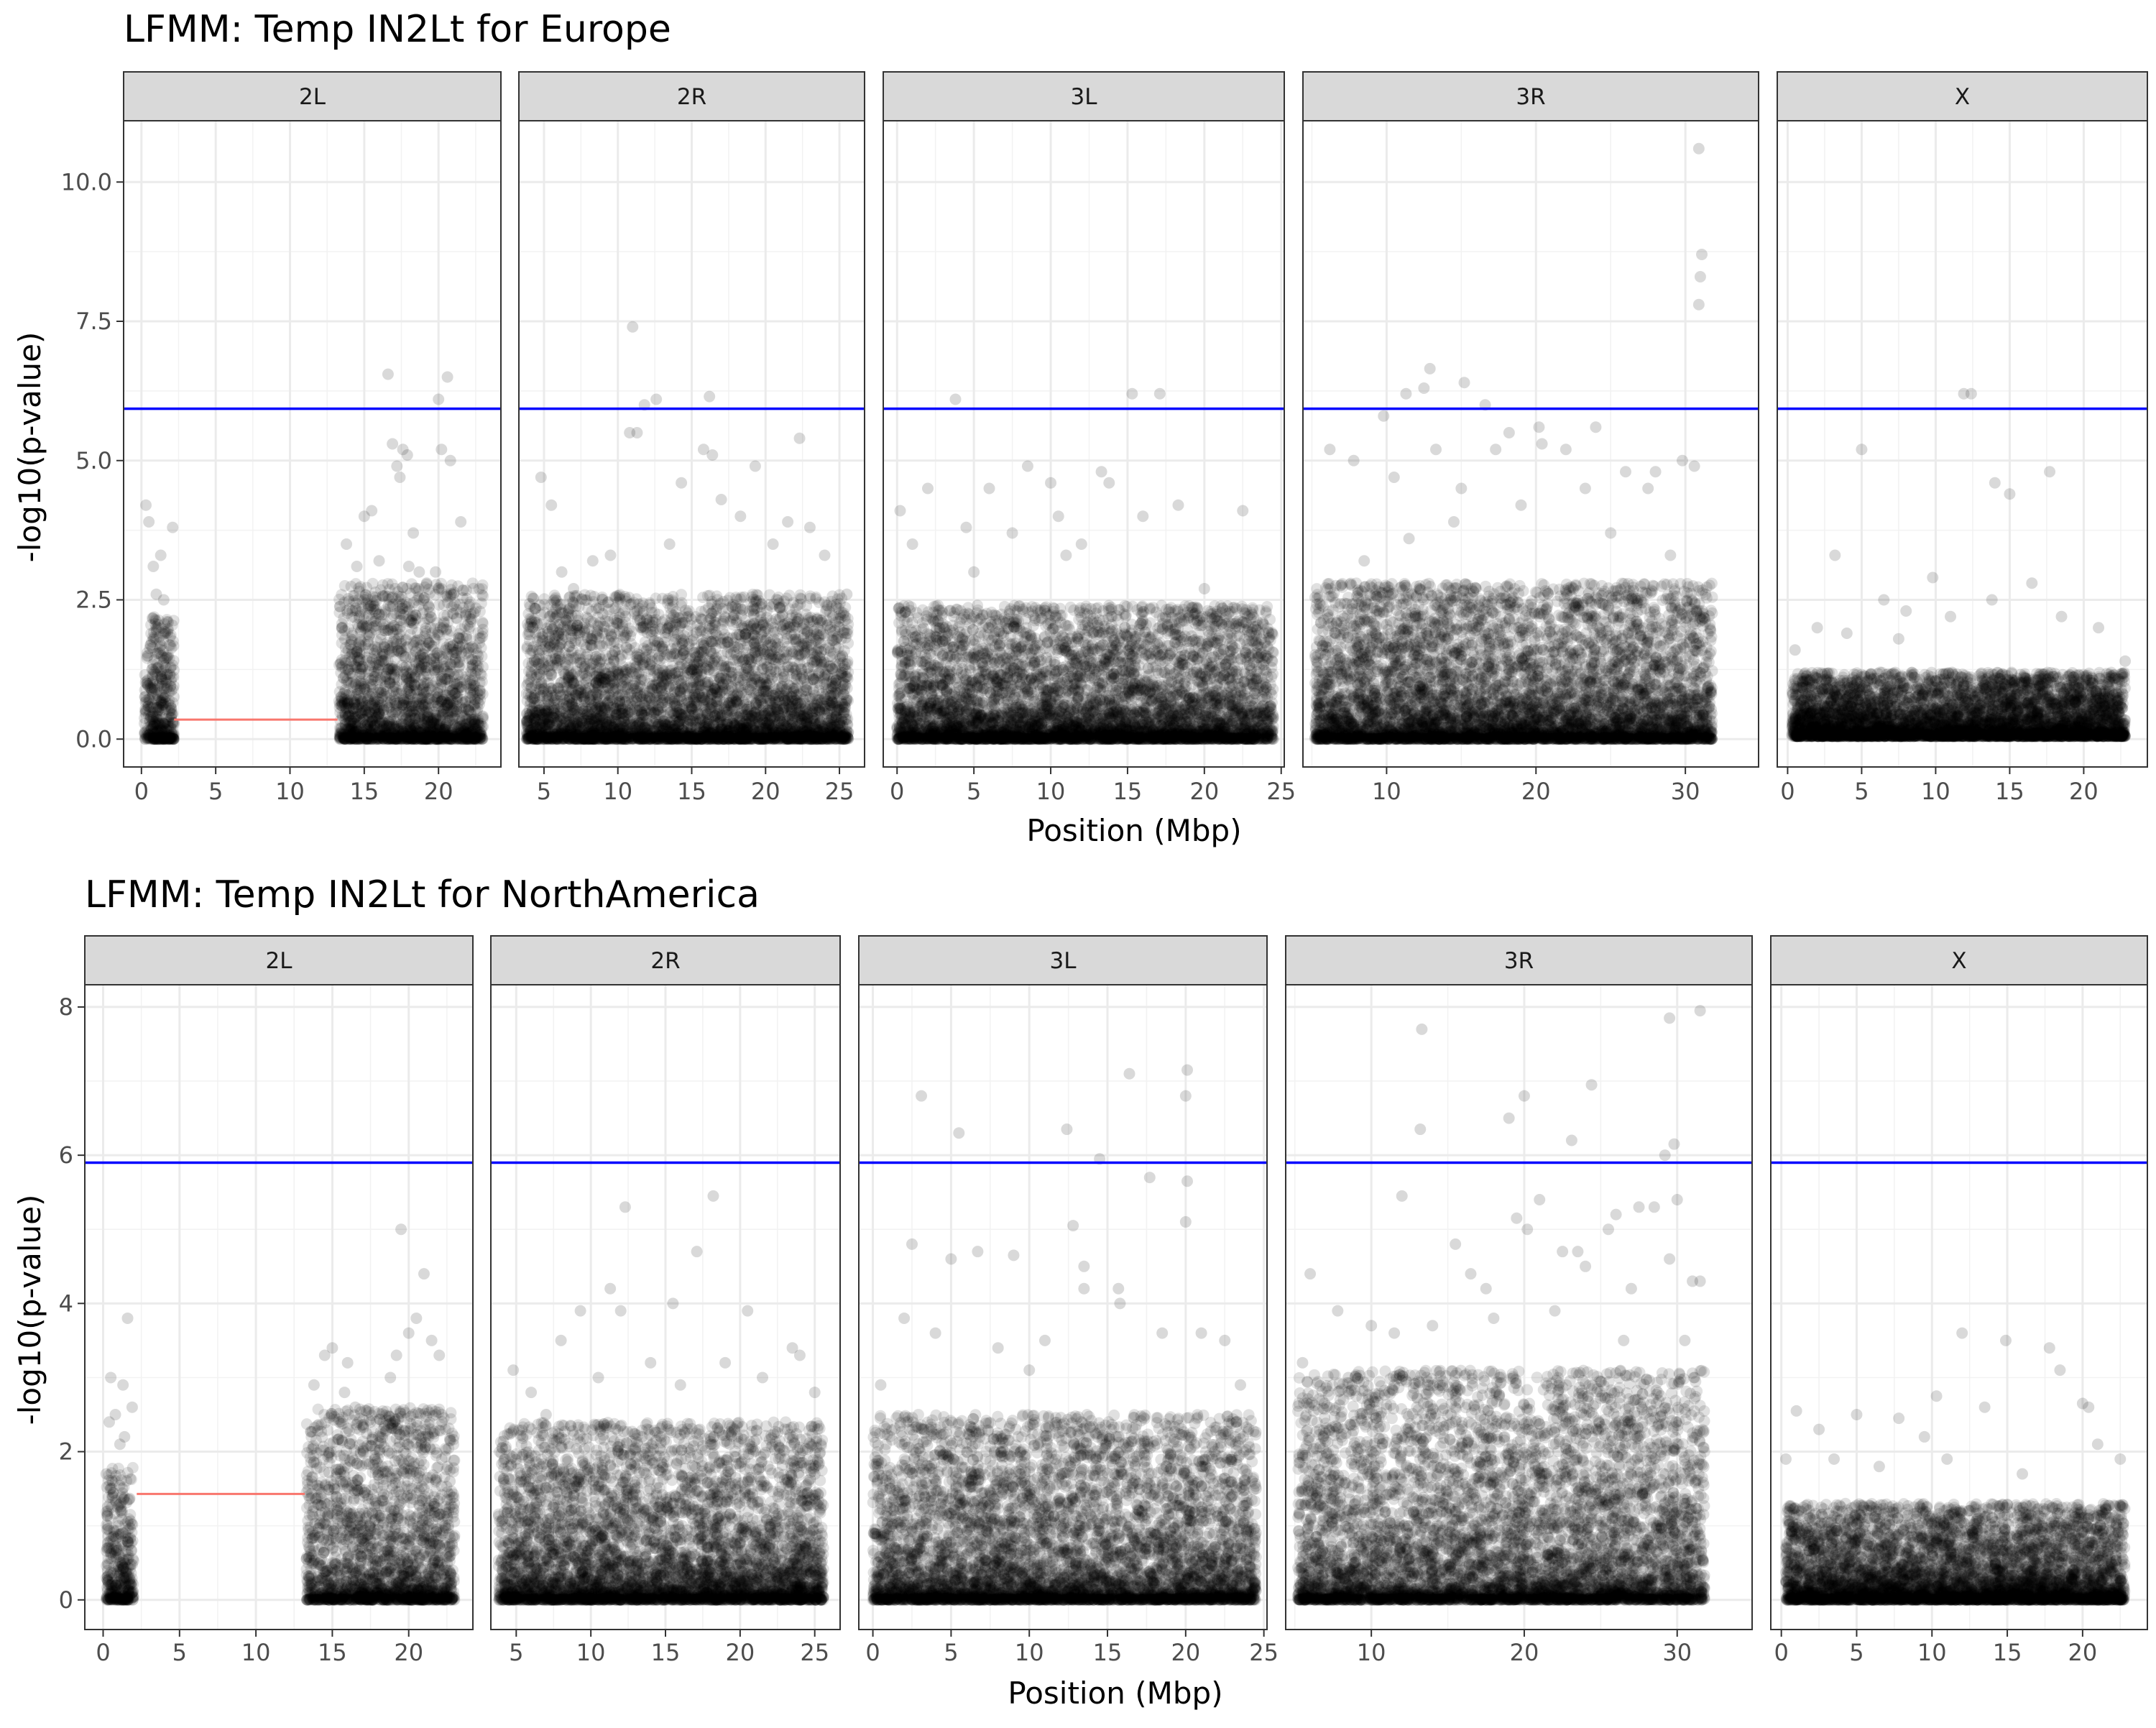  I want to click on europe-y-axis-label: -log10(p-value), so click(30, 447).